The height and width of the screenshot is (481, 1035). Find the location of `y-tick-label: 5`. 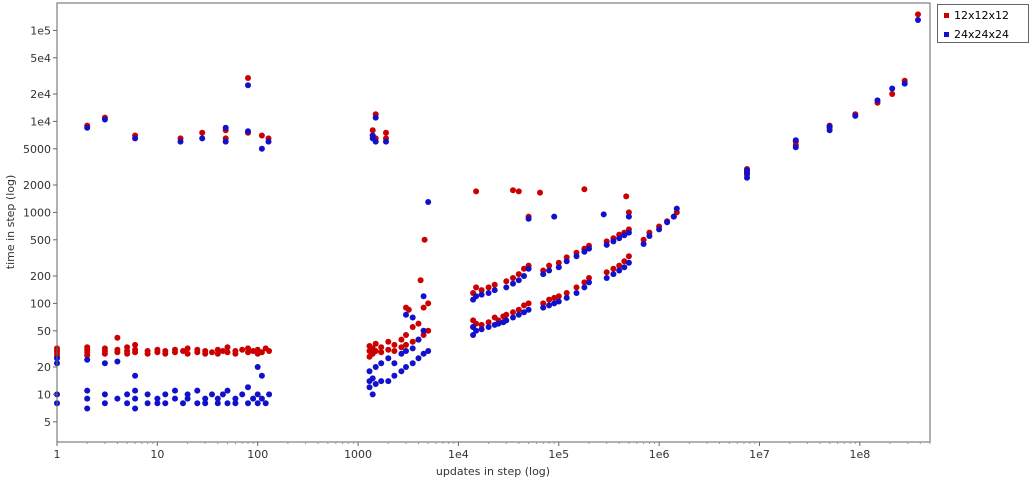

y-tick-label: 5 is located at coordinates (47, 422).